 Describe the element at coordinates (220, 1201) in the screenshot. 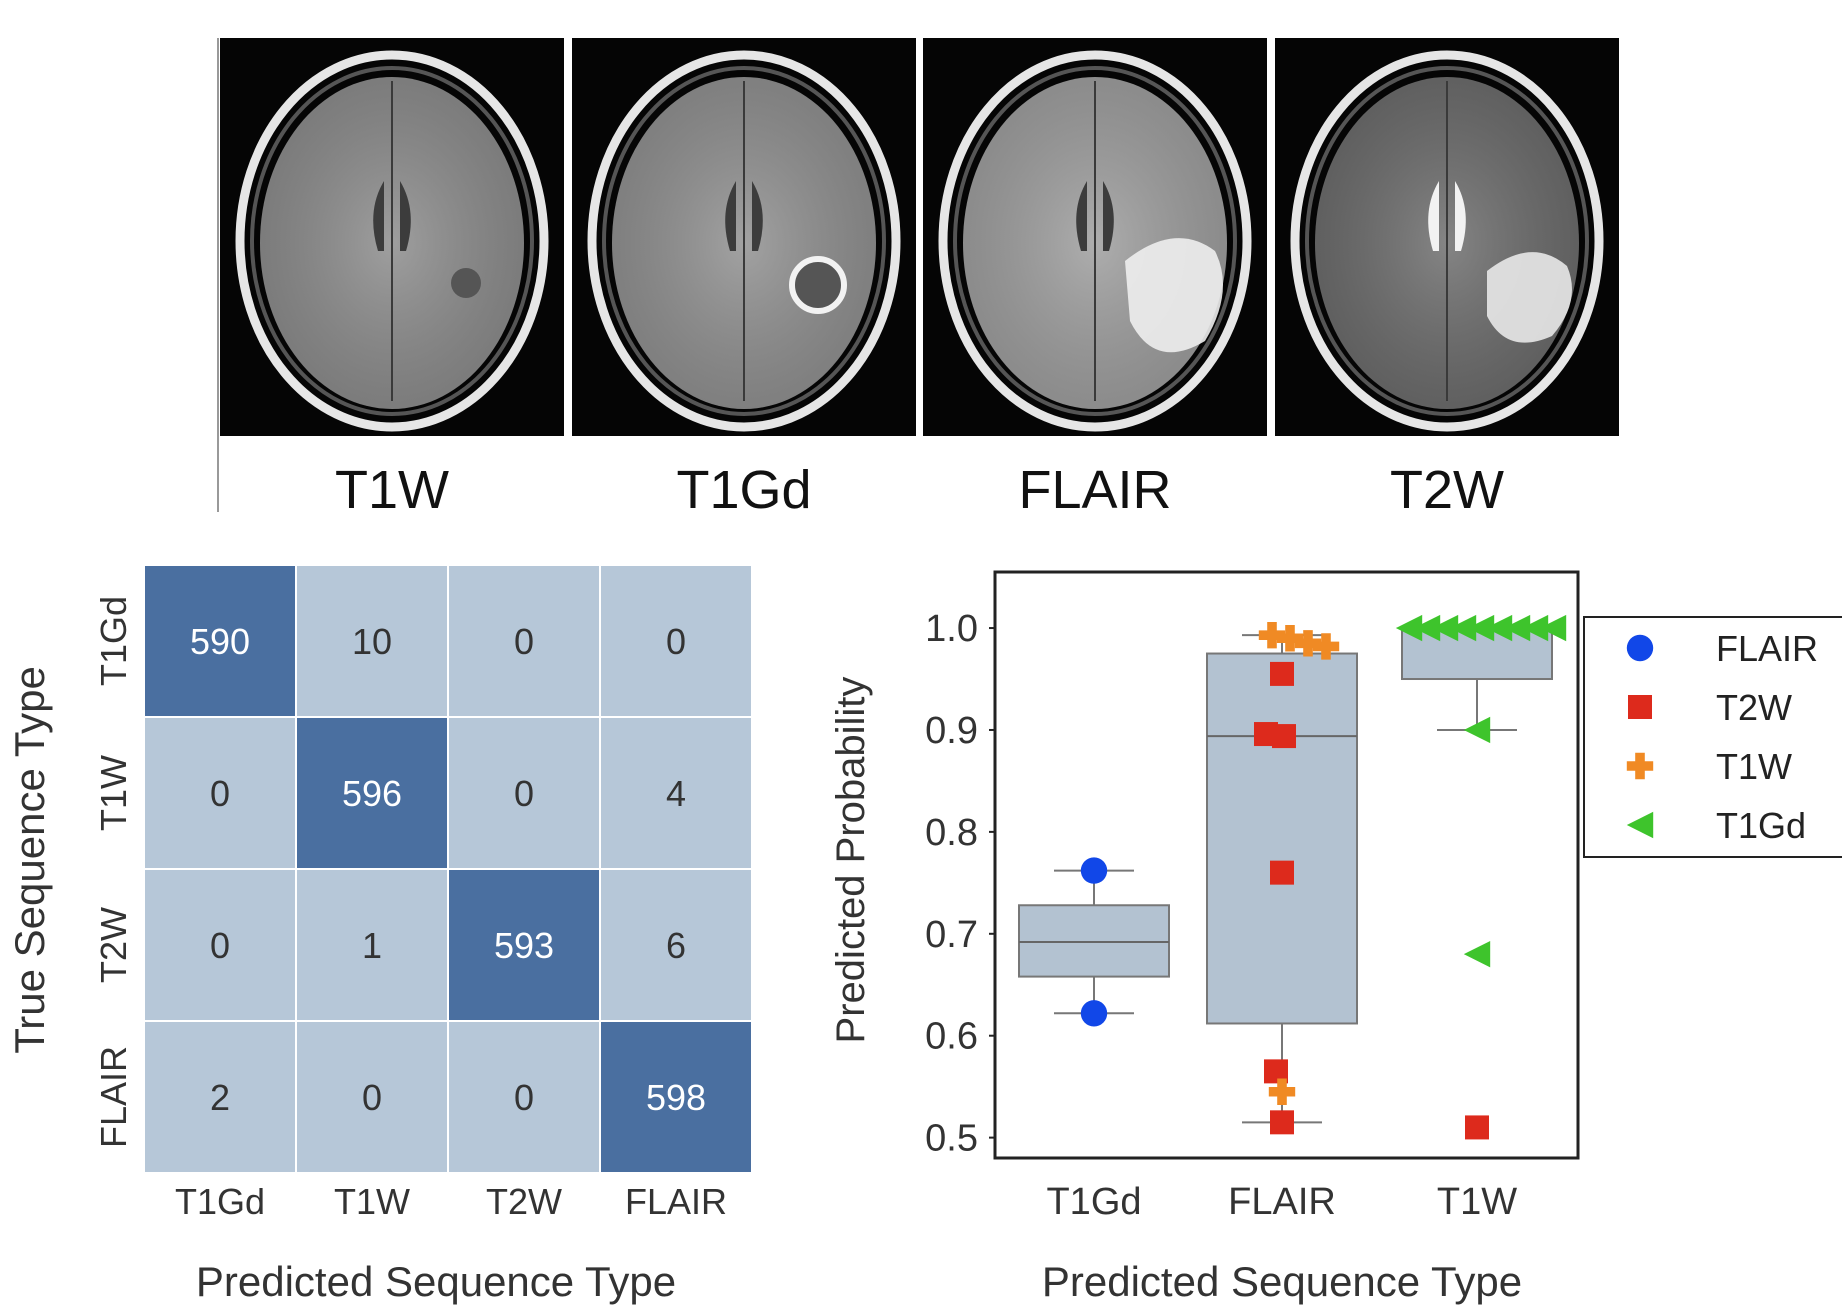

I see `heatmap-col-label: T1Gd` at that location.